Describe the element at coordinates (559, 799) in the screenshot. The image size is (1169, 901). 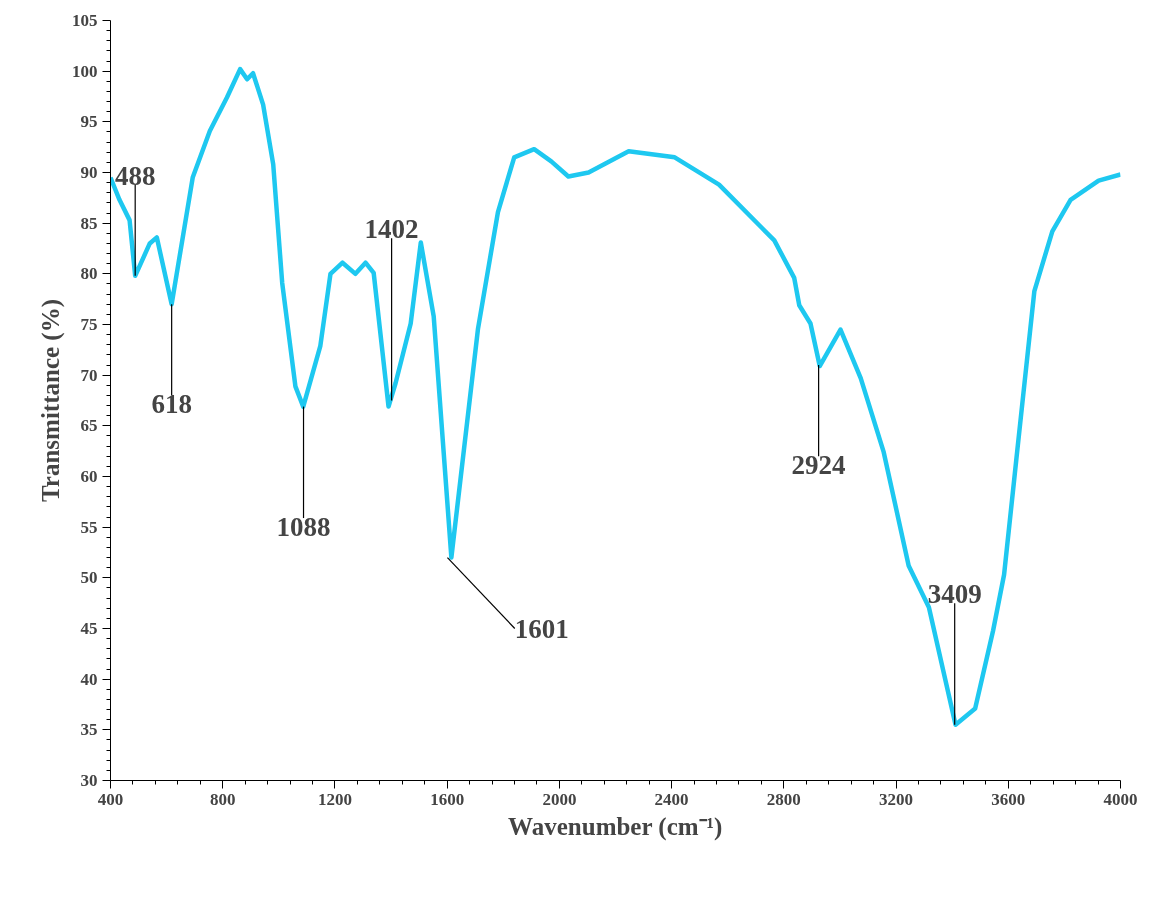
I see `x-tick-label: 2000` at that location.